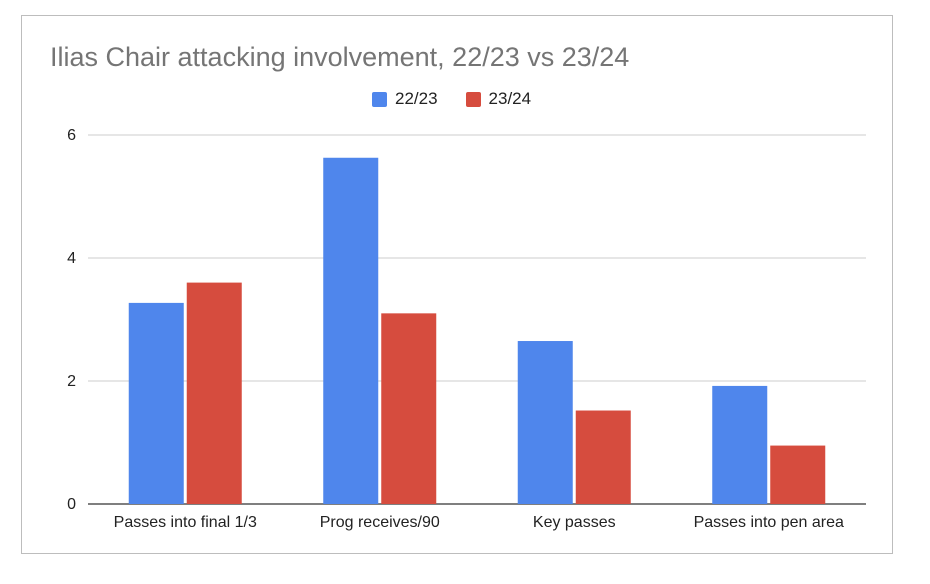  I want to click on x-category-label: Key passes, so click(574, 522).